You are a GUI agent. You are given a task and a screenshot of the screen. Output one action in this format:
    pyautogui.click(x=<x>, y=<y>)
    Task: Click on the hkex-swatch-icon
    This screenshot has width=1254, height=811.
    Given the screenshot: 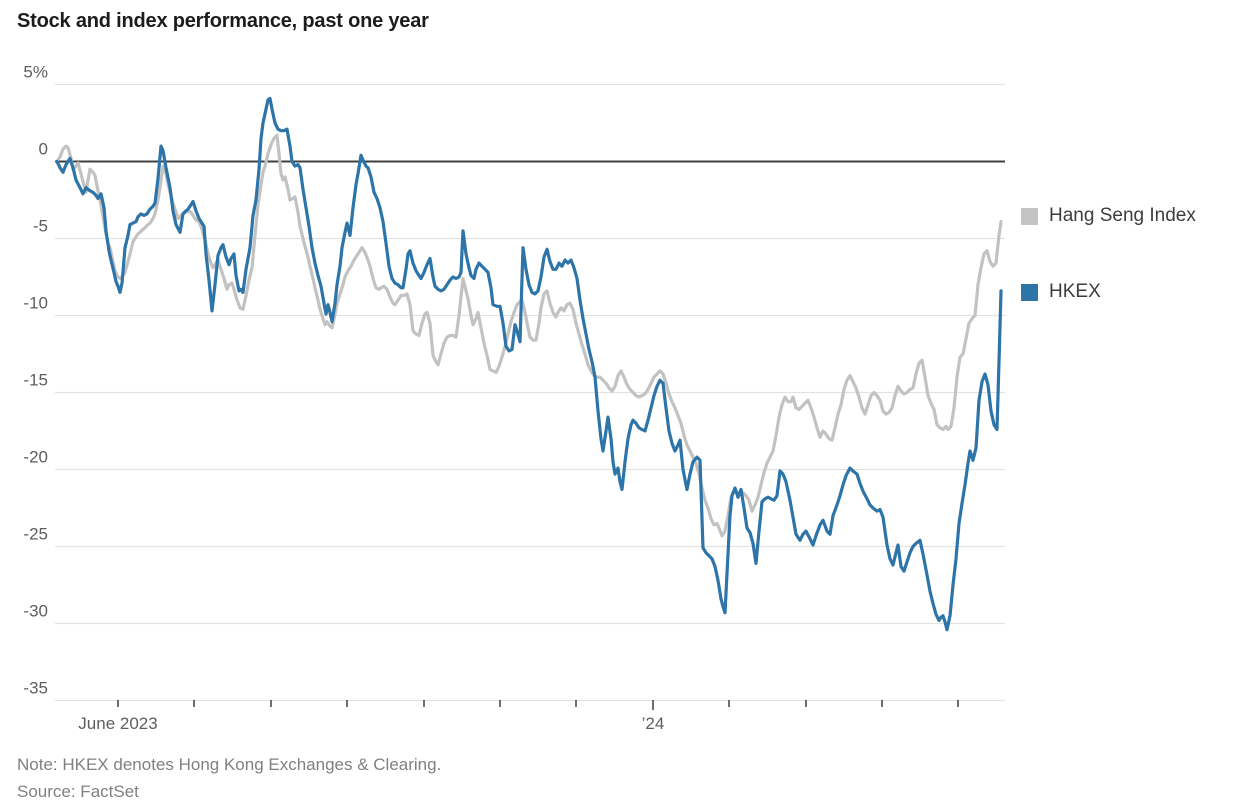 What is the action you would take?
    pyautogui.click(x=1029, y=292)
    